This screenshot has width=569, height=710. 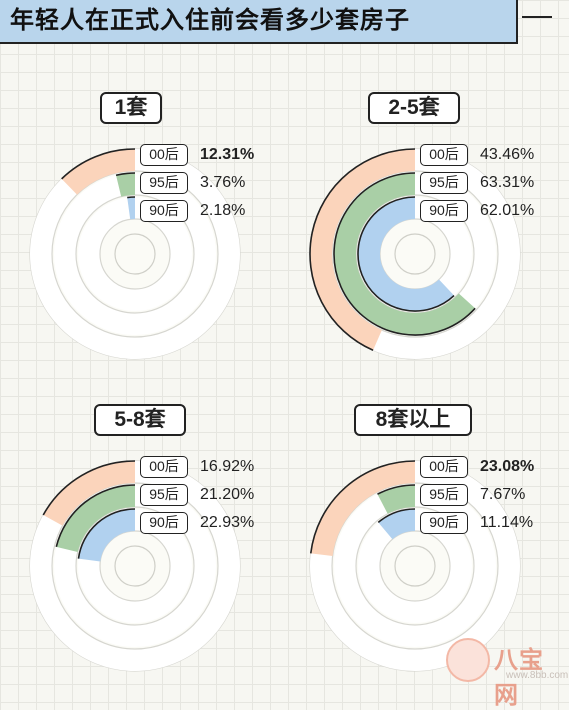 I want to click on title-corner-line, so click(x=537, y=9).